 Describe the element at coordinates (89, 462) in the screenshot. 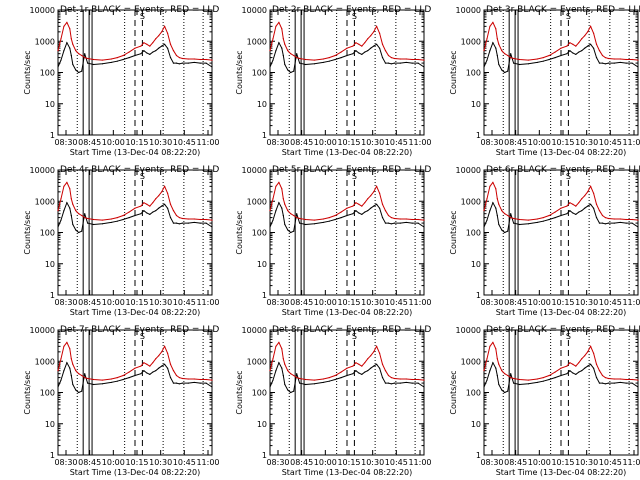

I see `x-tick-label: 08:45` at that location.